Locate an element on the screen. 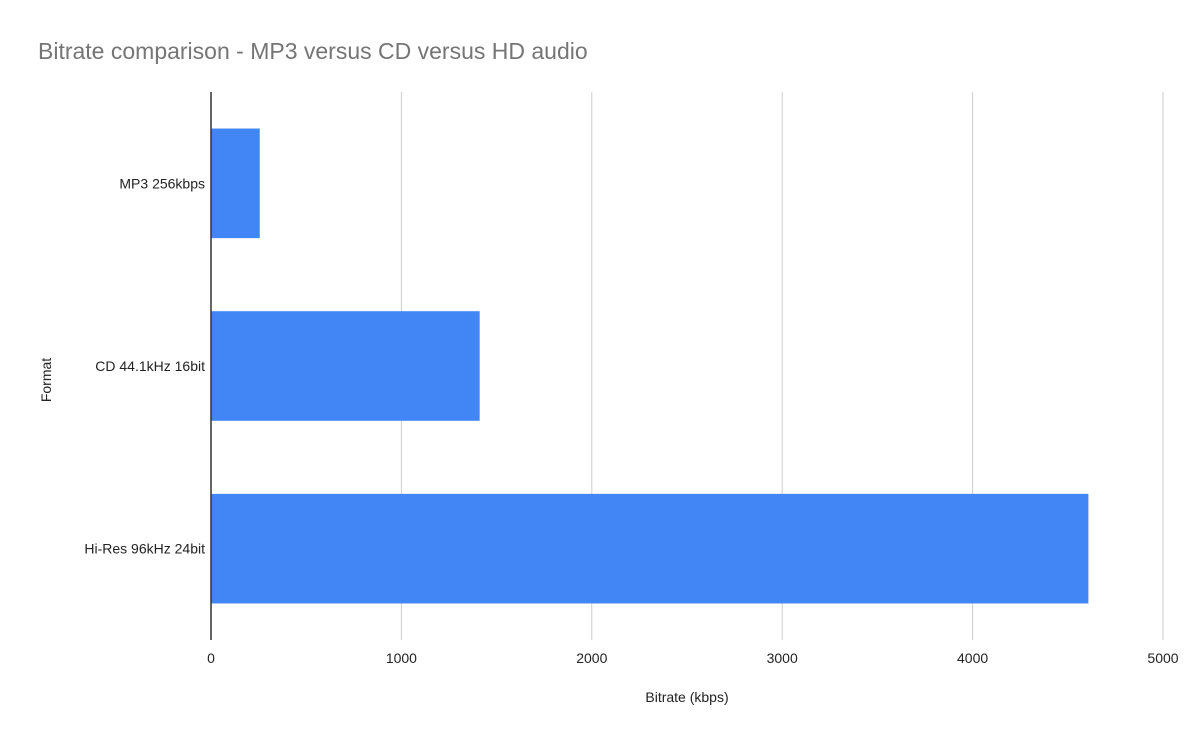  x-tick-label: 0 is located at coordinates (211, 658).